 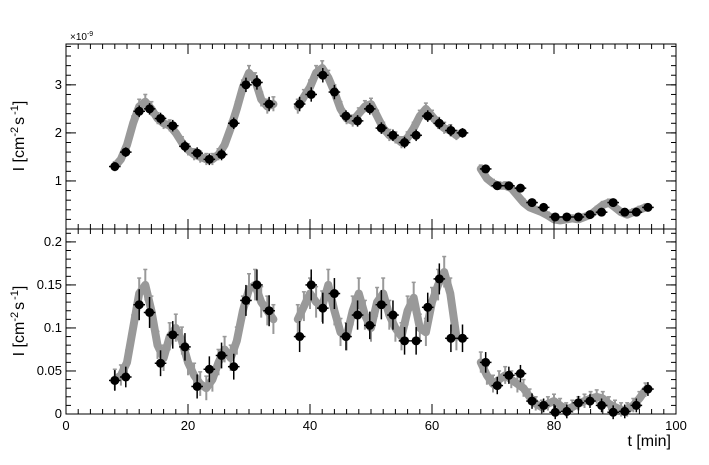 What do you see at coordinates (58, 413) in the screenshot?
I see `bottom-ytick-label: 0` at bounding box center [58, 413].